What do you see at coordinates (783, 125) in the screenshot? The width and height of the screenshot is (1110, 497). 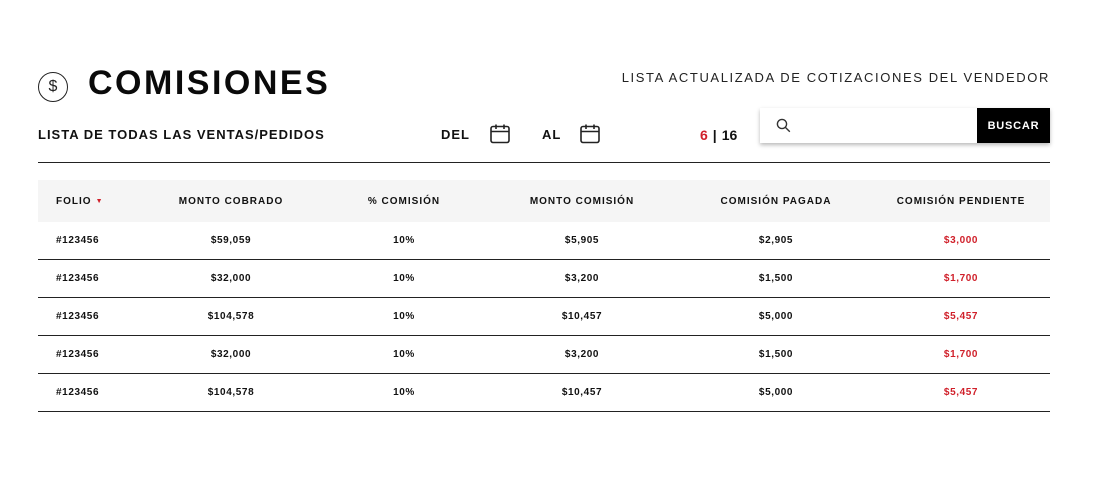 I see `search-icon` at bounding box center [783, 125].